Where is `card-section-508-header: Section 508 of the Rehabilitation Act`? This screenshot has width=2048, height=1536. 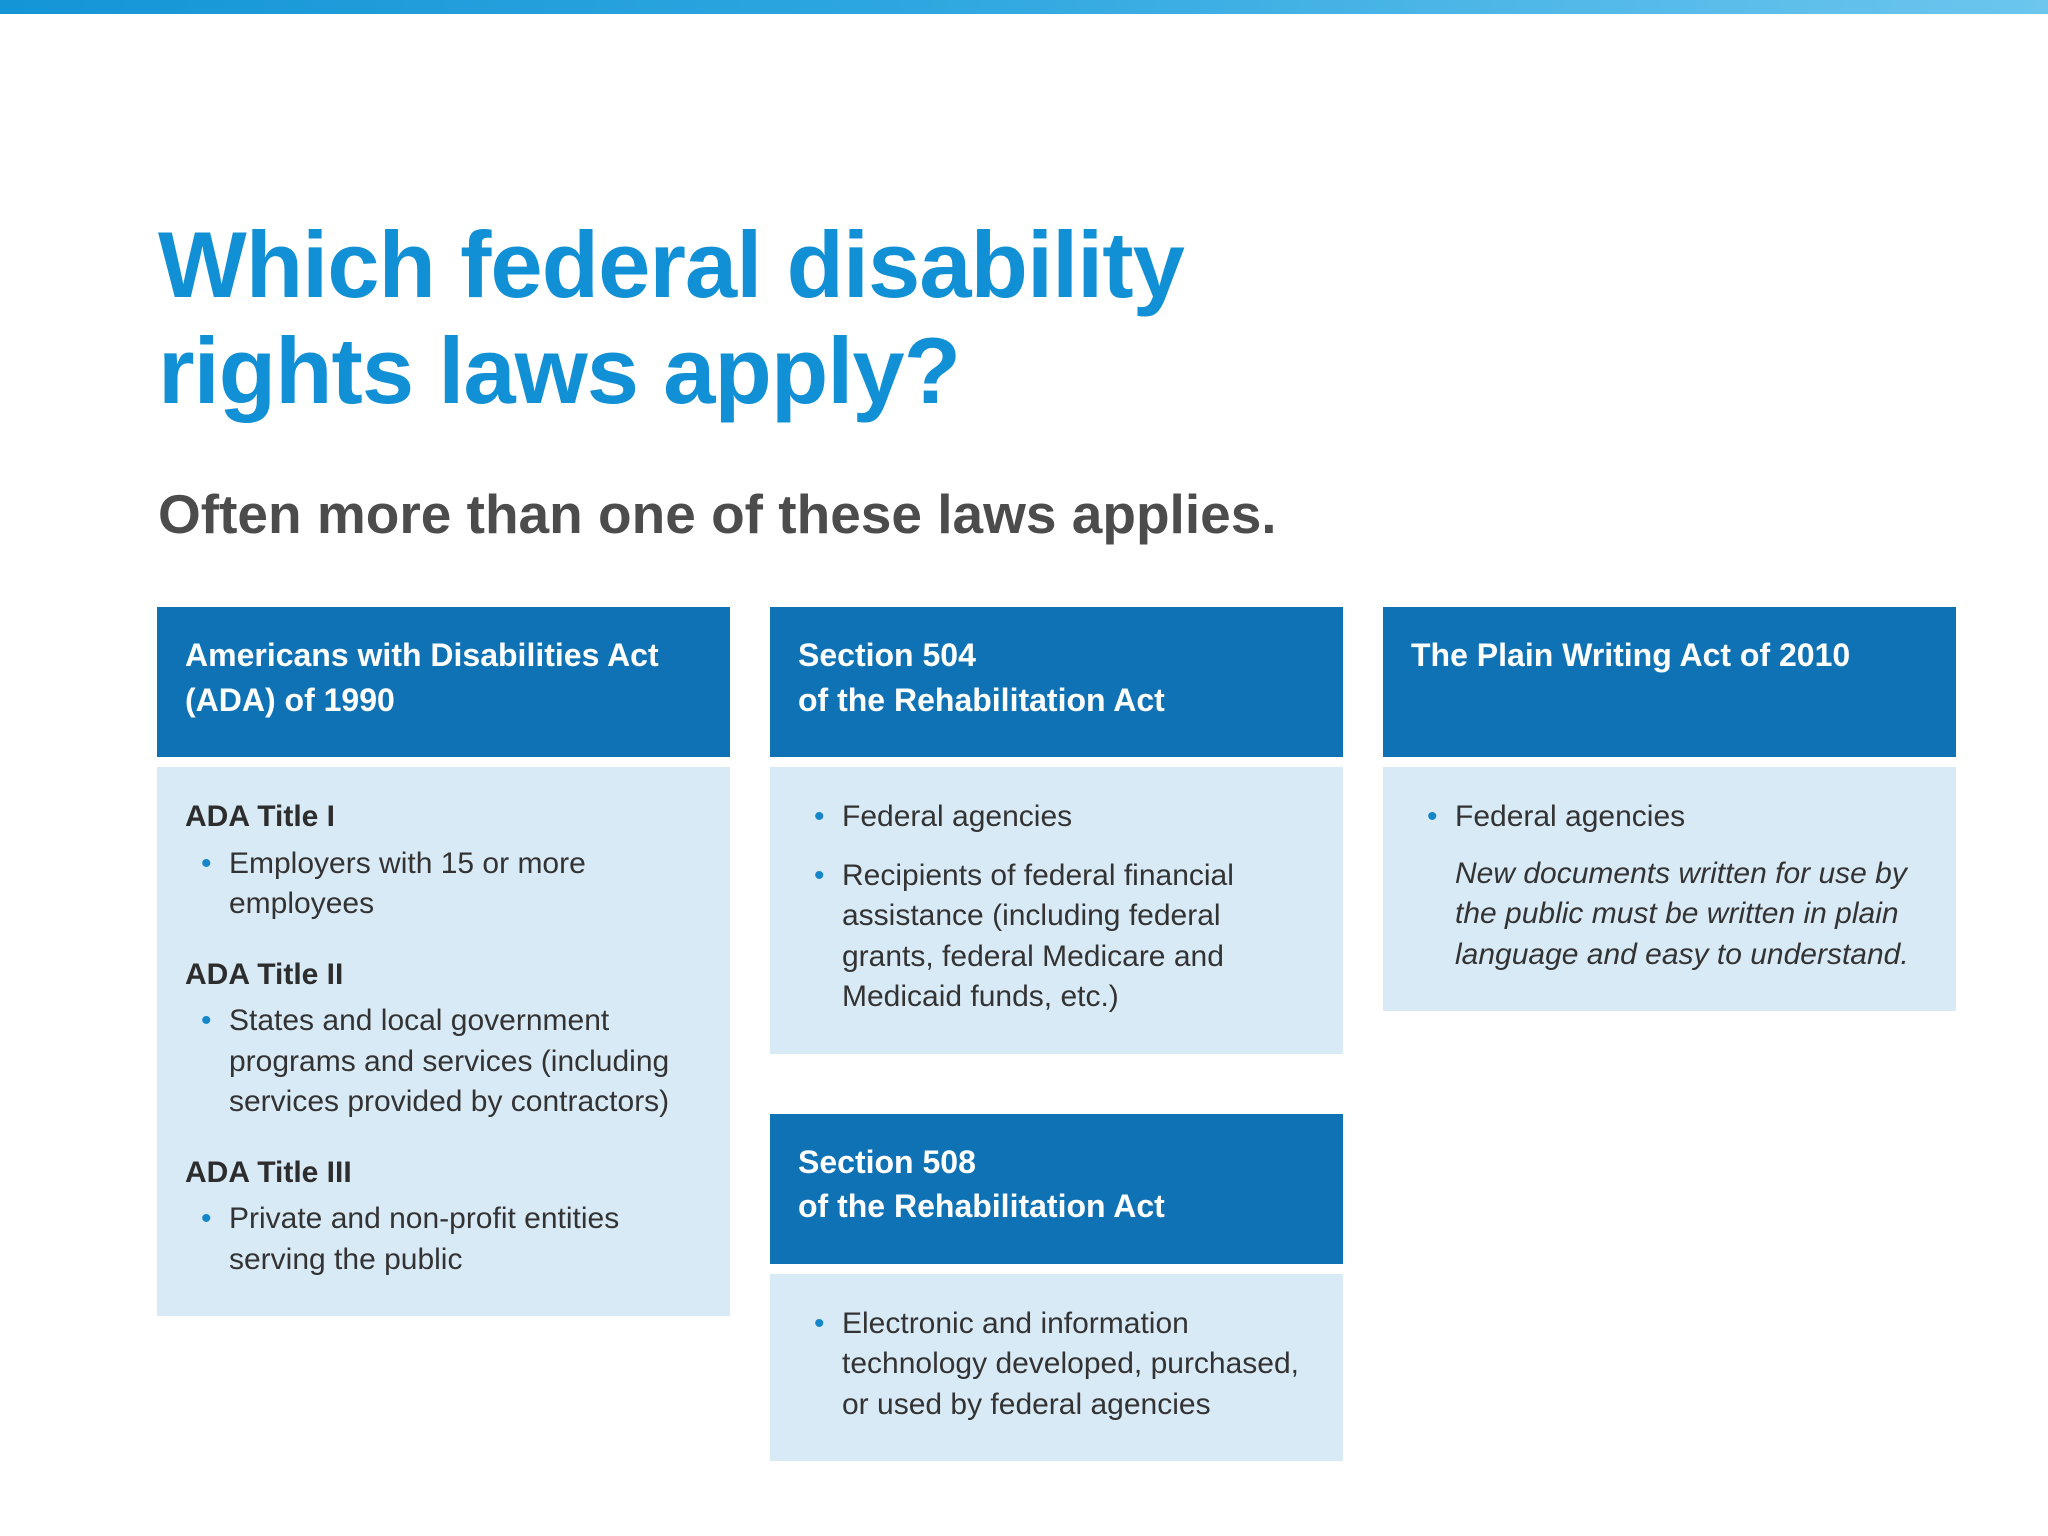 card-section-508-header: Section 508 of the Rehabilitation Act is located at coordinates (1056, 1188).